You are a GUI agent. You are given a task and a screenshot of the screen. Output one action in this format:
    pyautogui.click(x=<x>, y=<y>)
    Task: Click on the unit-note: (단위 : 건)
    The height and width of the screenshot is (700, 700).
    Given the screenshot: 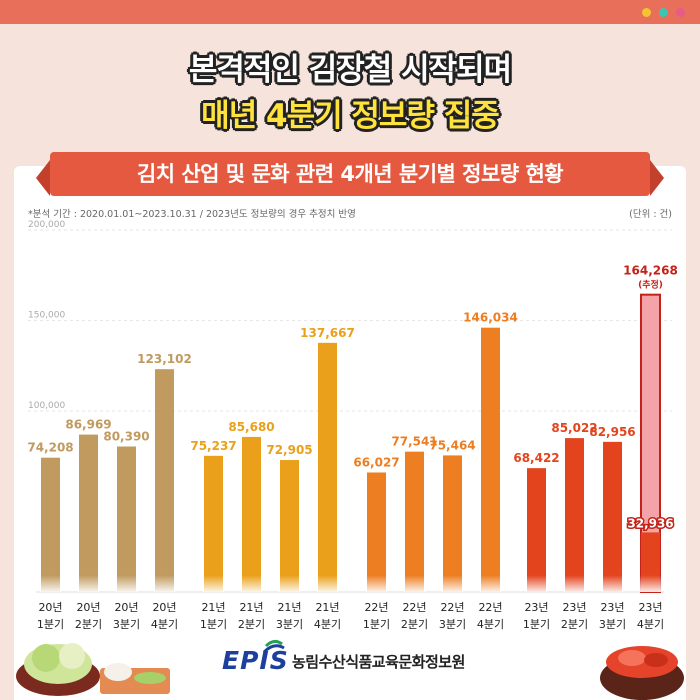 What is the action you would take?
    pyautogui.click(x=650, y=214)
    